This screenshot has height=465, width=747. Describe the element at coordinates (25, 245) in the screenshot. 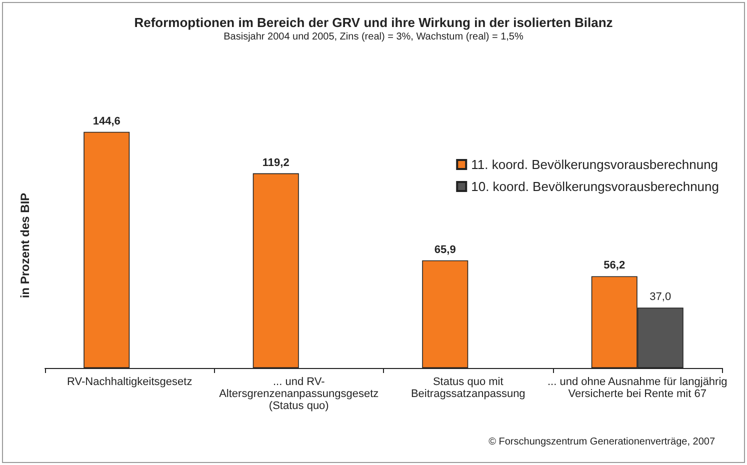

I see `y-axis-title: in Prozent des BIP` at that location.